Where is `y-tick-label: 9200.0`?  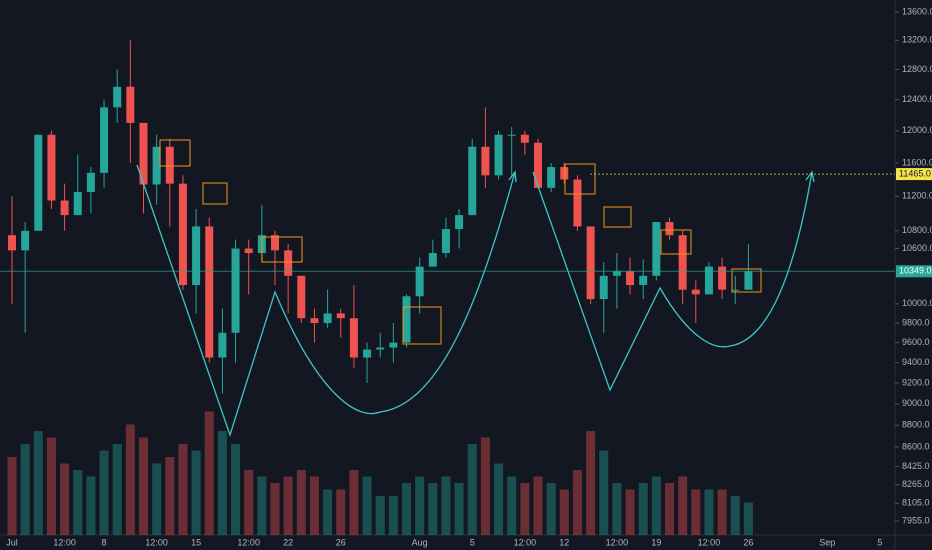 y-tick-label: 9200.0 is located at coordinates (916, 382).